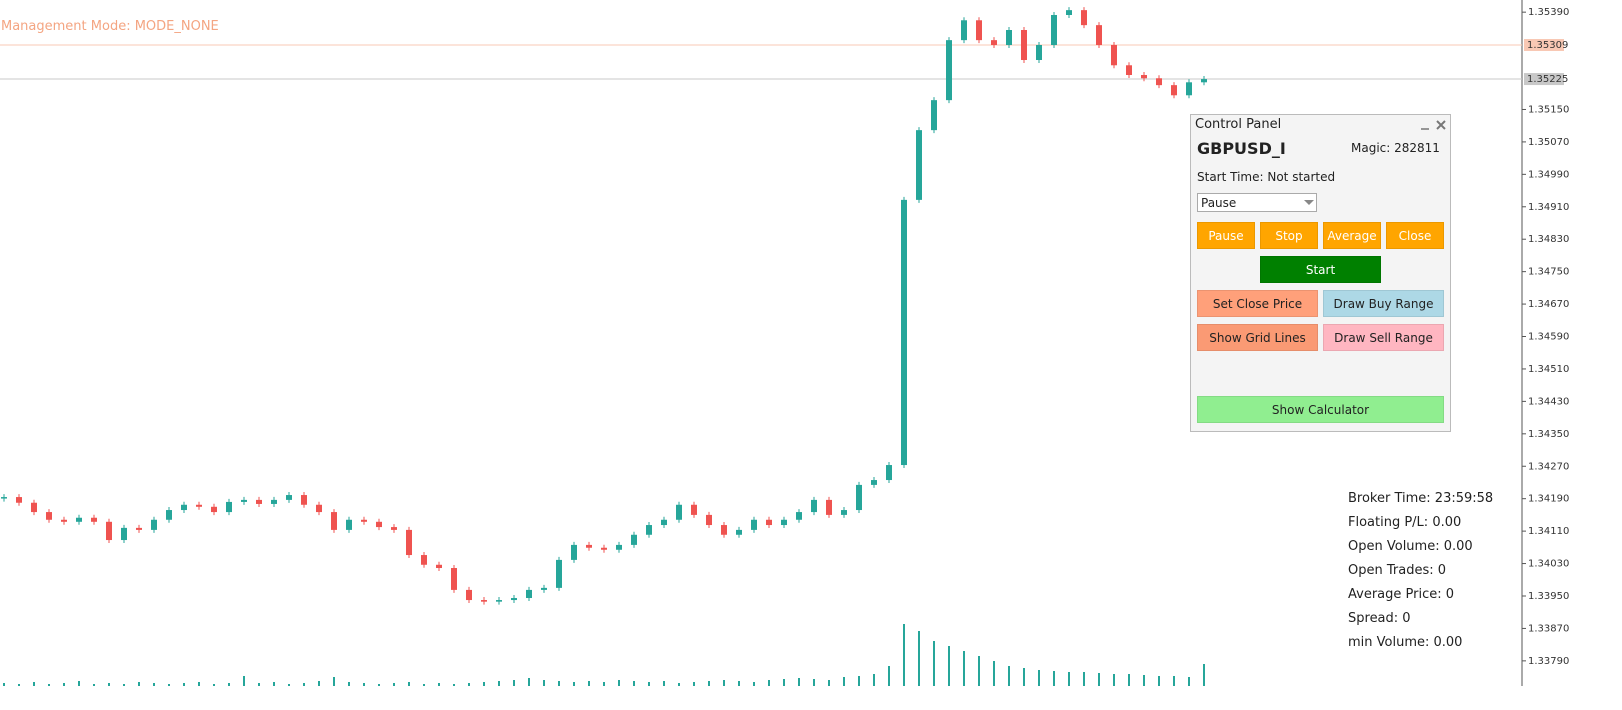 The image size is (1622, 710). Describe the element at coordinates (1548, 434) in the screenshot. I see `y-tick-label: 1.34350` at that location.